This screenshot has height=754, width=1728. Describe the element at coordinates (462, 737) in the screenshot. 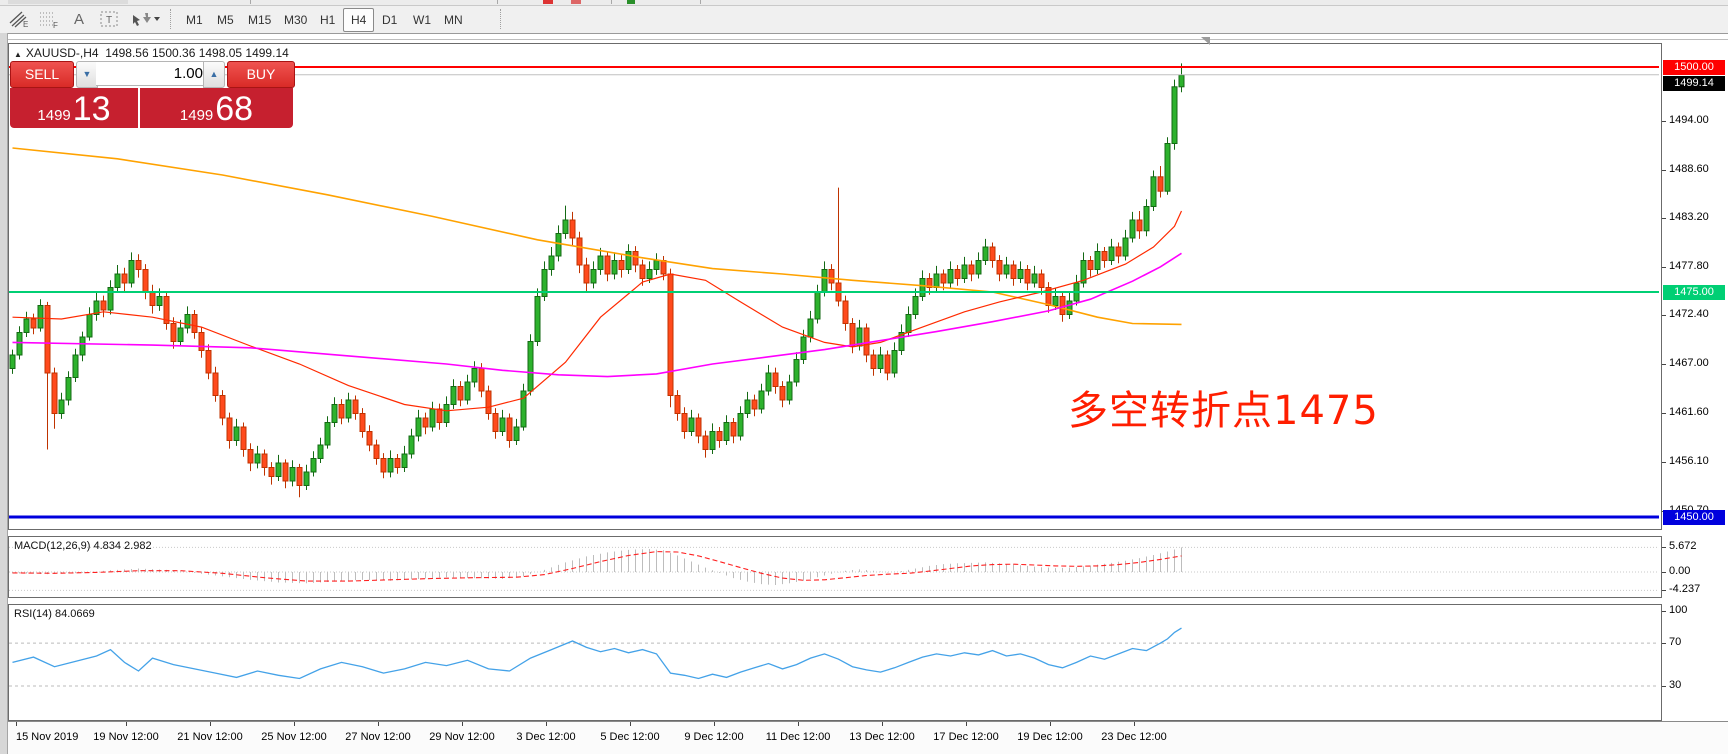

I see `time-tick: 29 Nov 12:00` at that location.